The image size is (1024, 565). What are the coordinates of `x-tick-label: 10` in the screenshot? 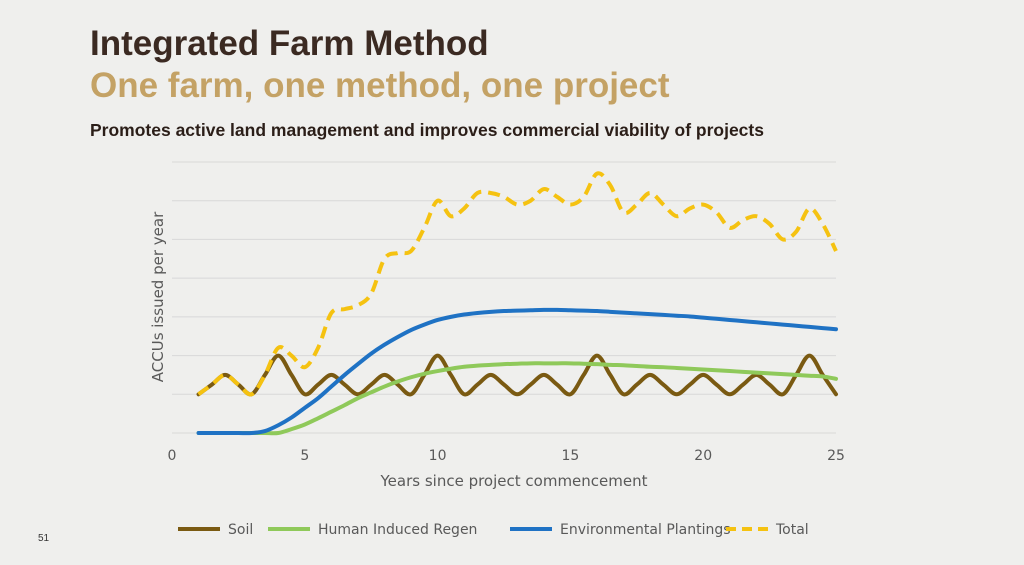 It's located at (438, 456).